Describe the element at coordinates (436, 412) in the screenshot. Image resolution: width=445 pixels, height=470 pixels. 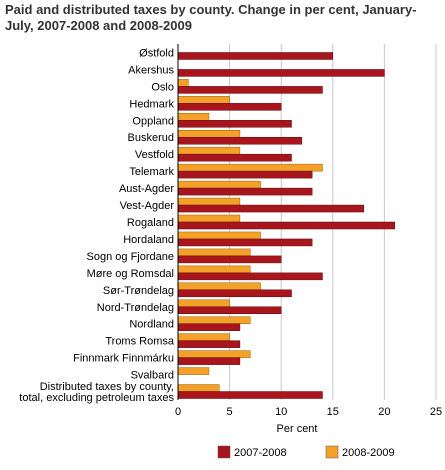
I see `x-tick-label: 25` at that location.